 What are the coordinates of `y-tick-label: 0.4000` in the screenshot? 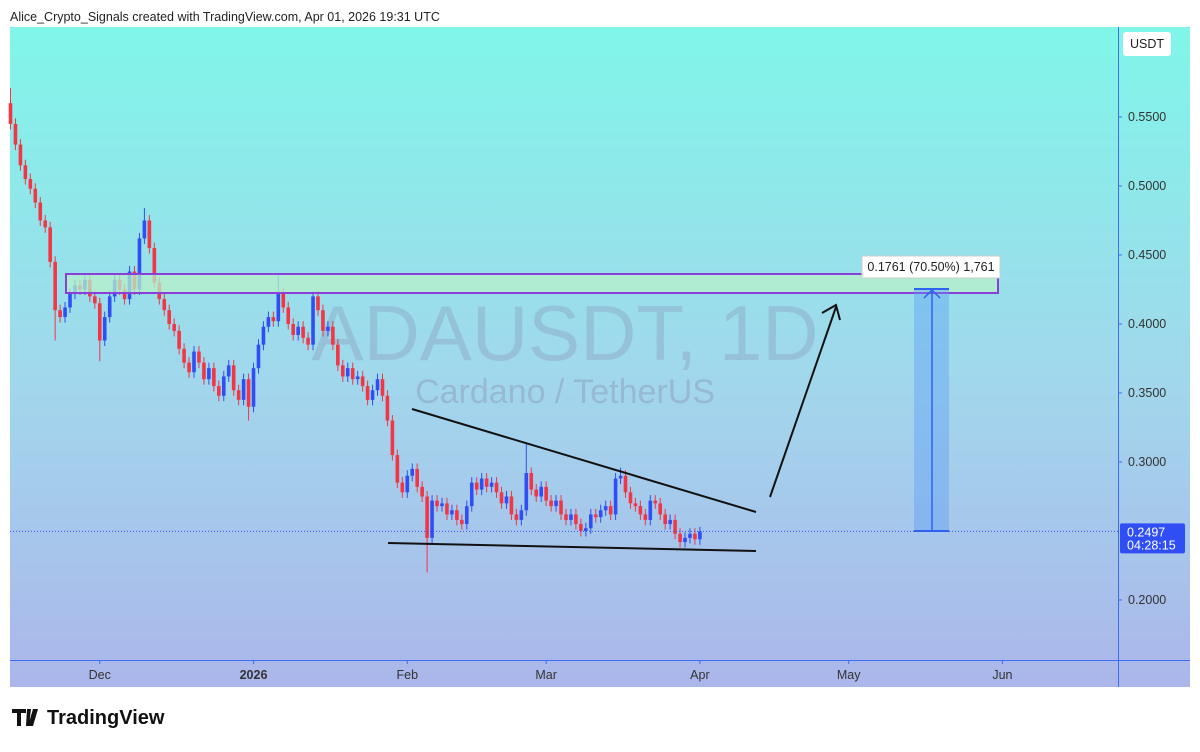 It's located at (1147, 324).